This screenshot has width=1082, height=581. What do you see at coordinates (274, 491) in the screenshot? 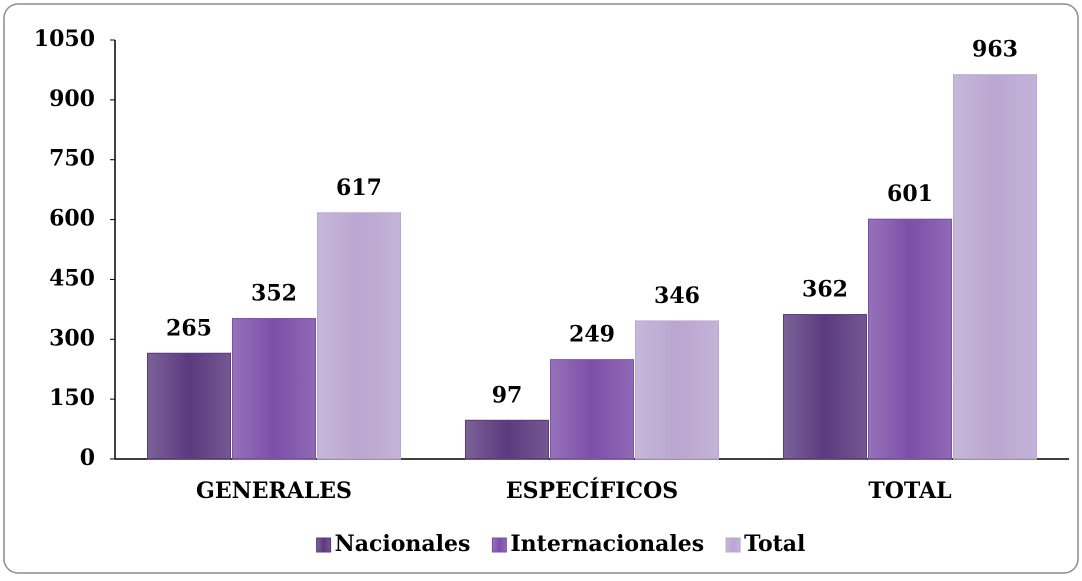
I see `x-tick-label: GENERALES` at bounding box center [274, 491].